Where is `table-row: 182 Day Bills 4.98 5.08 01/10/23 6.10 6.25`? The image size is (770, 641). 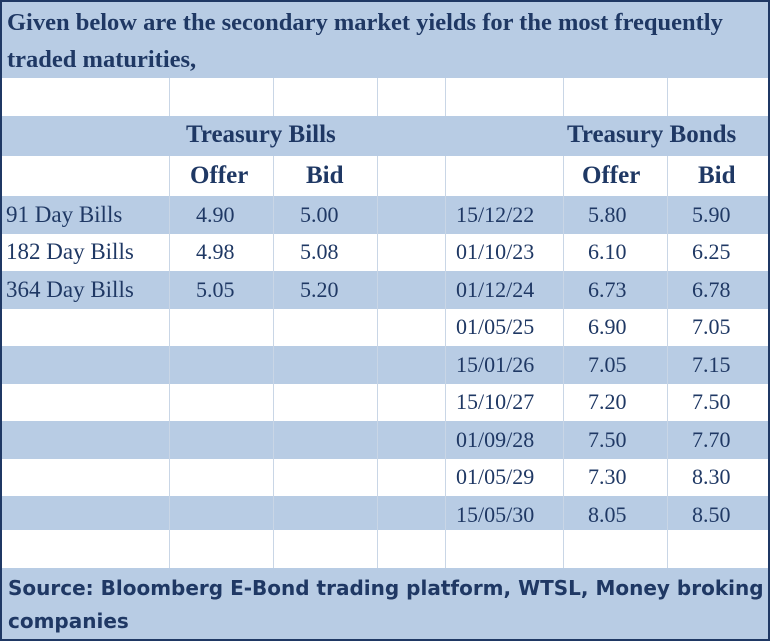 table-row: 182 Day Bills 4.98 5.08 01/10/23 6.10 6.25 is located at coordinates (385, 252).